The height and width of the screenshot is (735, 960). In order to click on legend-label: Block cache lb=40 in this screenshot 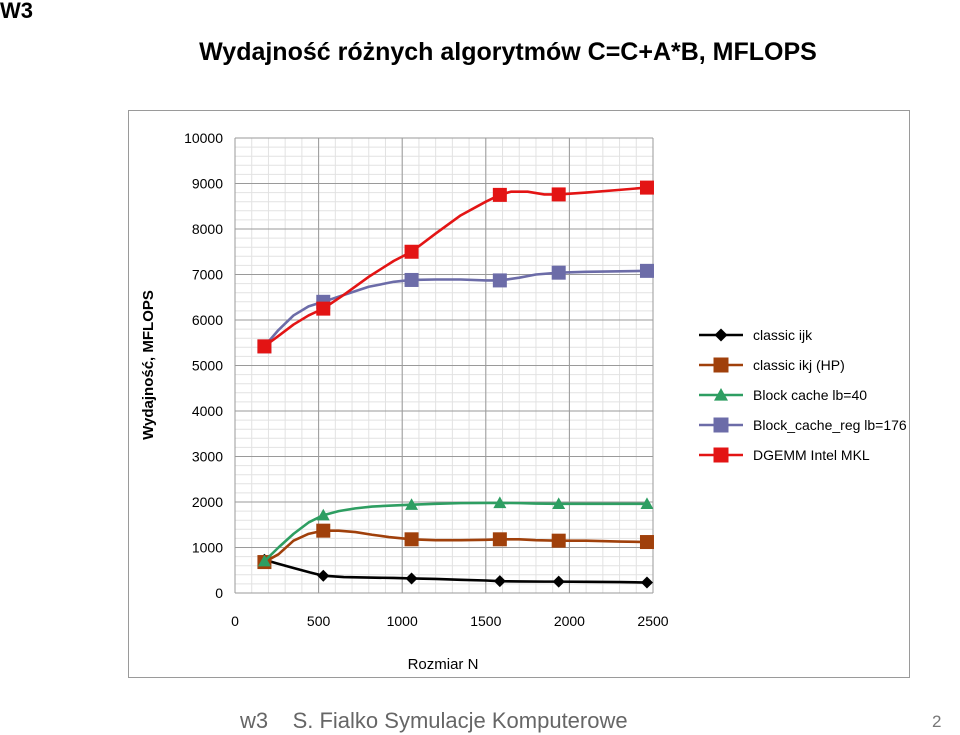, I will do `click(810, 395)`.